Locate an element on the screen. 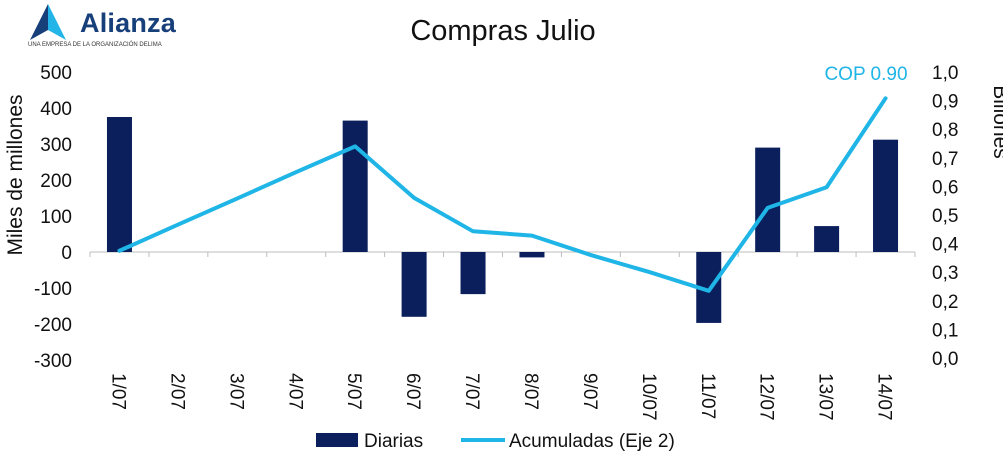  y-tick-label: -300 is located at coordinates (53, 361).